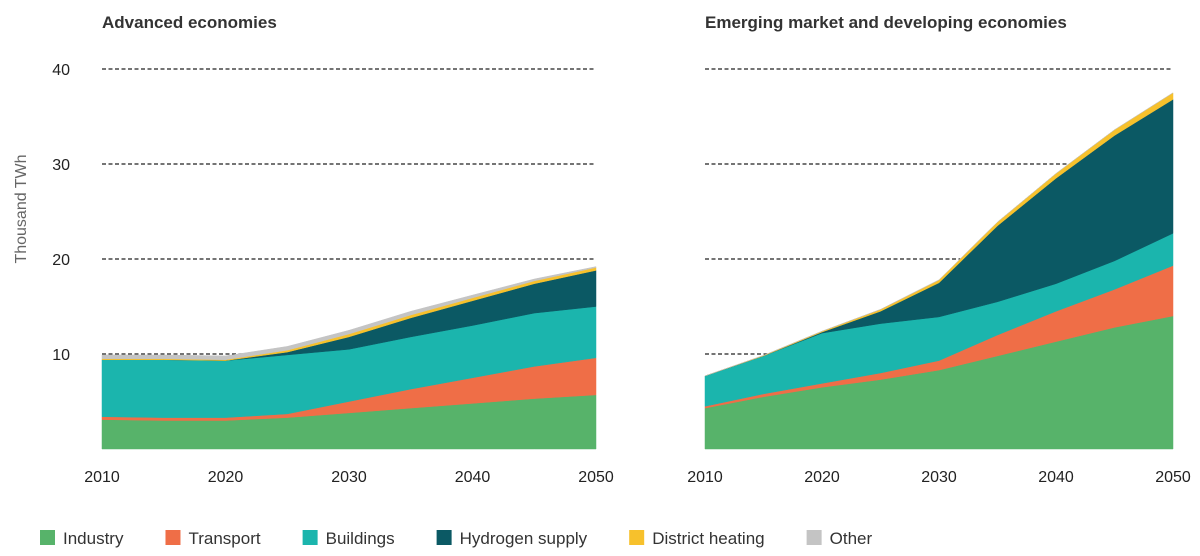 The height and width of the screenshot is (556, 1200). Describe the element at coordinates (524, 538) in the screenshot. I see `legend-label: Hydrogen supply` at that location.